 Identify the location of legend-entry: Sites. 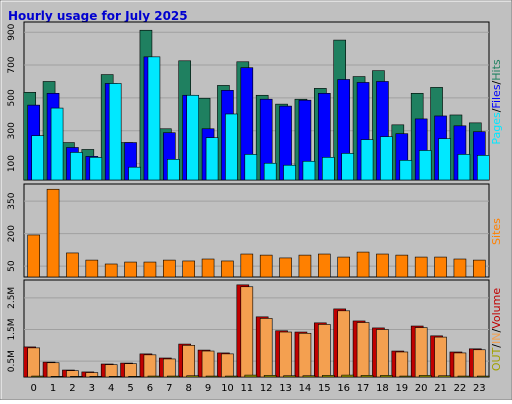
(496, 231).